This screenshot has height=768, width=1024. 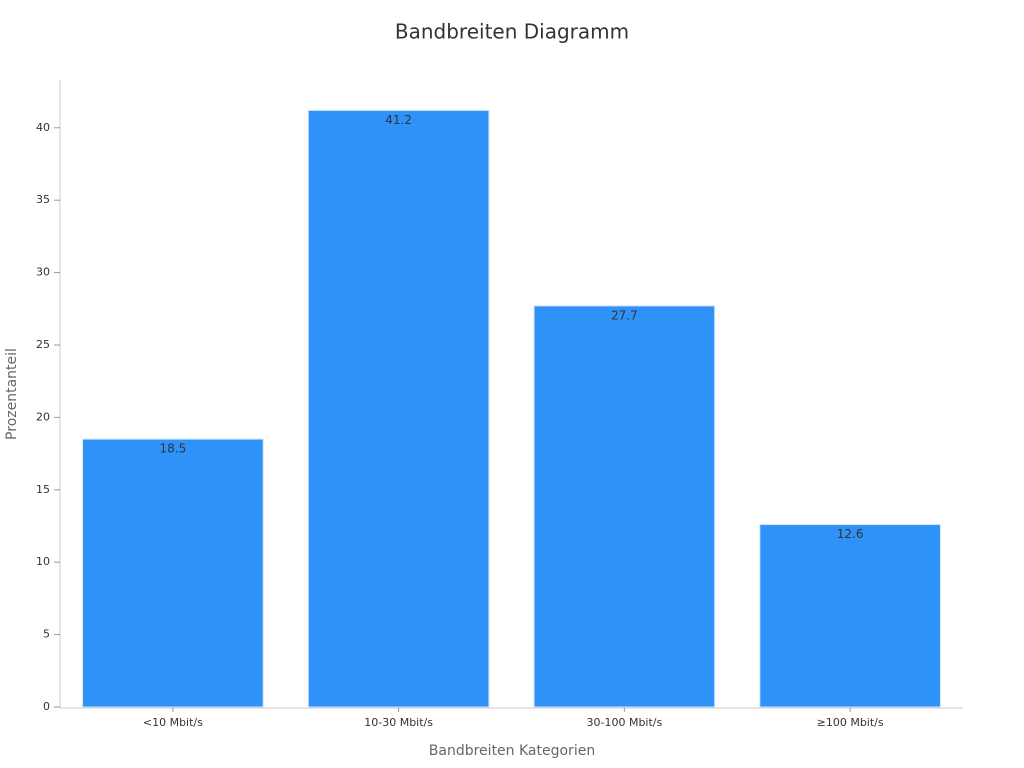 I want to click on y-tick-label: 15, so click(x=43, y=489).